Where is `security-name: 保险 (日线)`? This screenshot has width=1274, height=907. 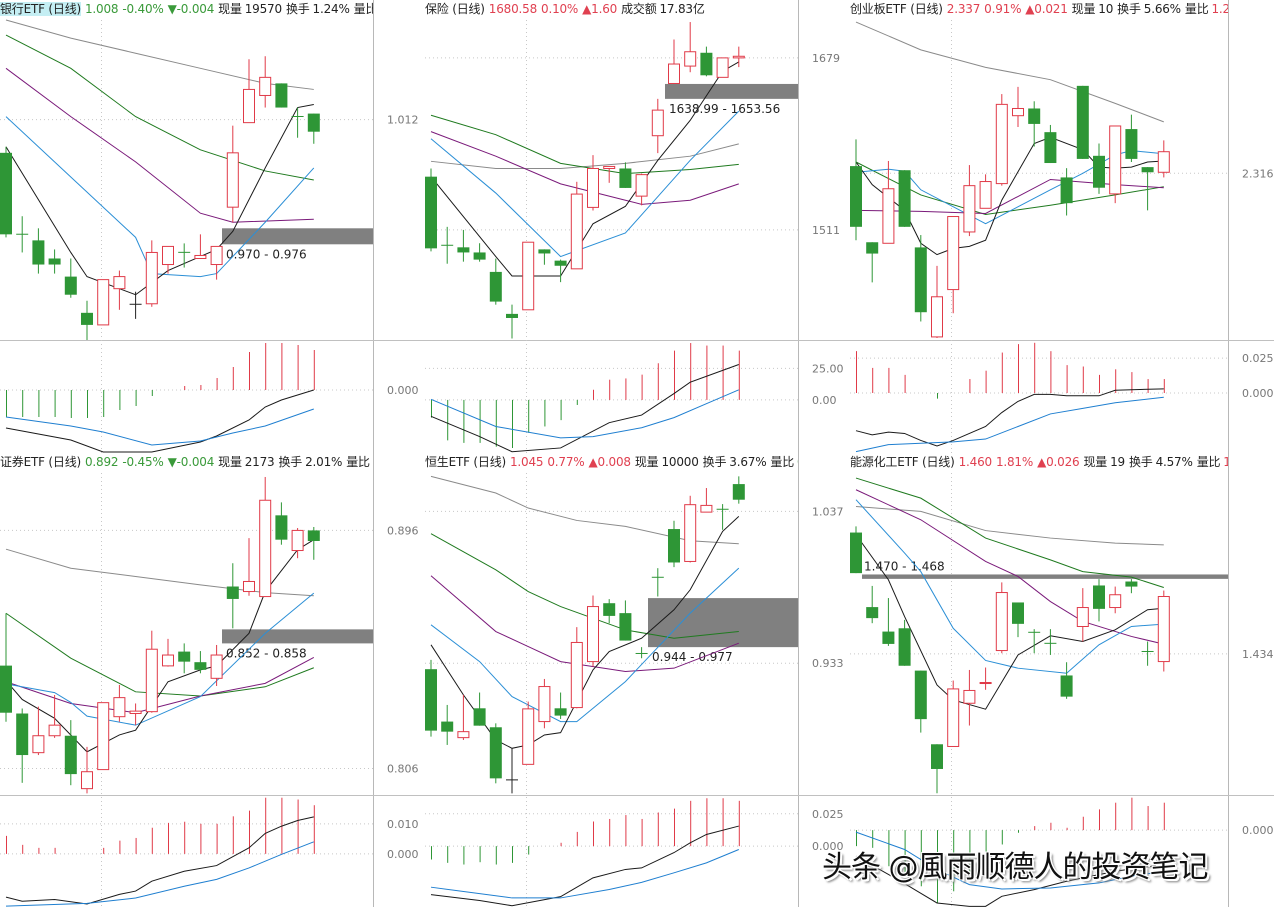 security-name: 保险 (日线) is located at coordinates (455, 9).